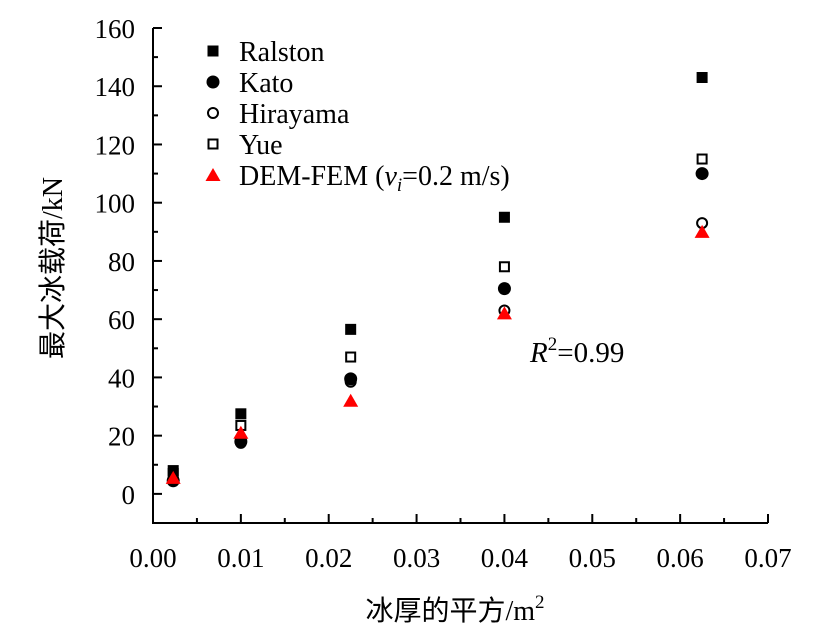  I want to click on x-tick-label: 0.02, so click(328, 558).